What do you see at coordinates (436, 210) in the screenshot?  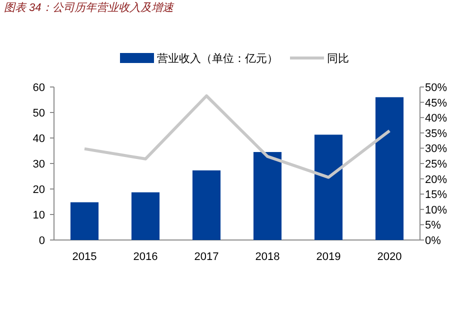 I see `y2-tick-label: 10%` at bounding box center [436, 210].